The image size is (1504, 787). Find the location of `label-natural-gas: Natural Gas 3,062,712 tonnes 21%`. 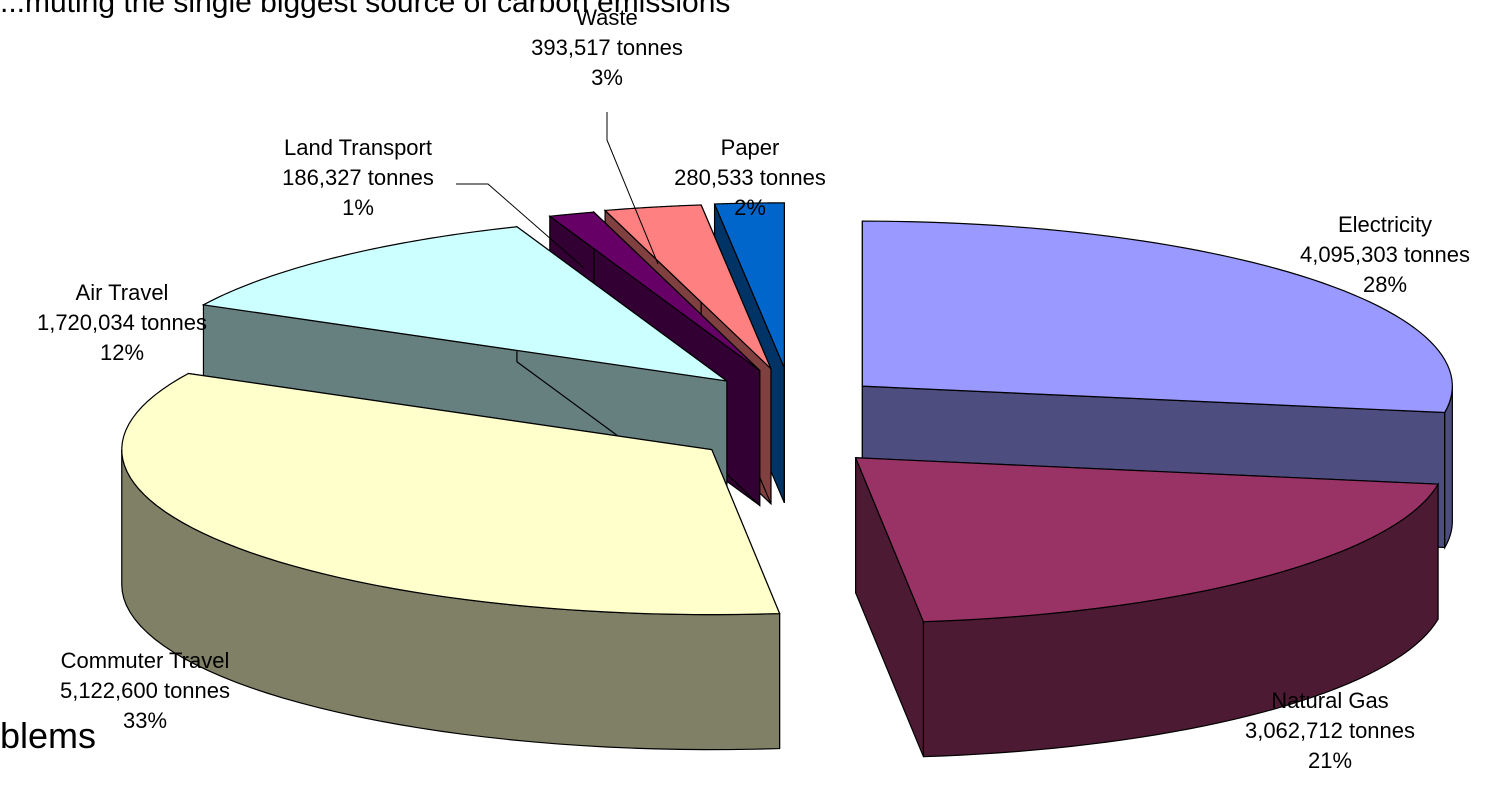

label-natural-gas: Natural Gas 3,062,712 tonnes 21% is located at coordinates (1330, 730).